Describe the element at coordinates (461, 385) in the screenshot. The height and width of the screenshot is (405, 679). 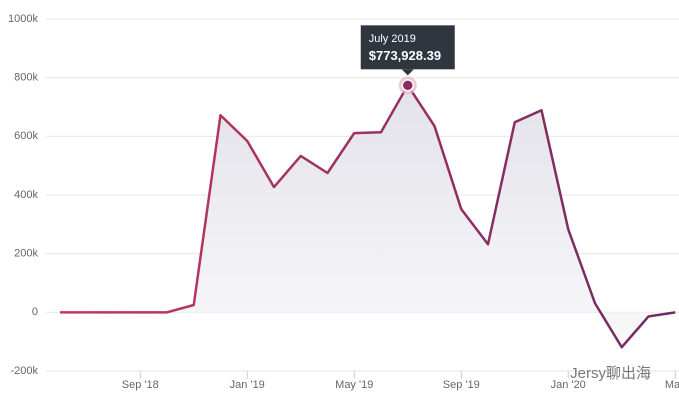
I see `x-tick-label: Sep '19` at that location.